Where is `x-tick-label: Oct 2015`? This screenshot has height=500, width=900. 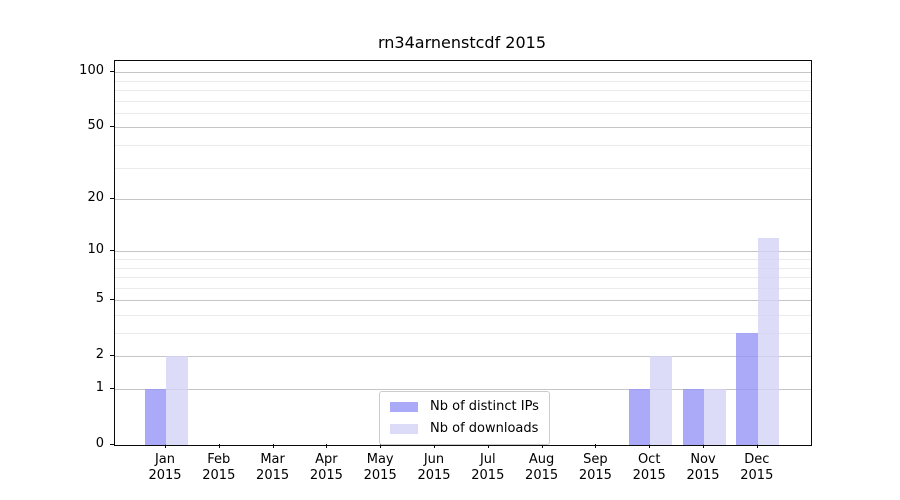
x-tick-label: Oct 2015 is located at coordinates (649, 467).